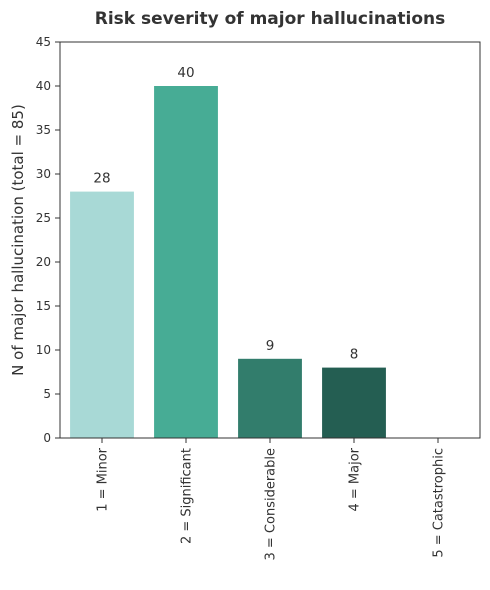 Image resolution: width=490 pixels, height=590 pixels. Describe the element at coordinates (48, 240) in the screenshot. I see `y-axis: 0 5 10 15 20 25 30 35 40 45` at that location.